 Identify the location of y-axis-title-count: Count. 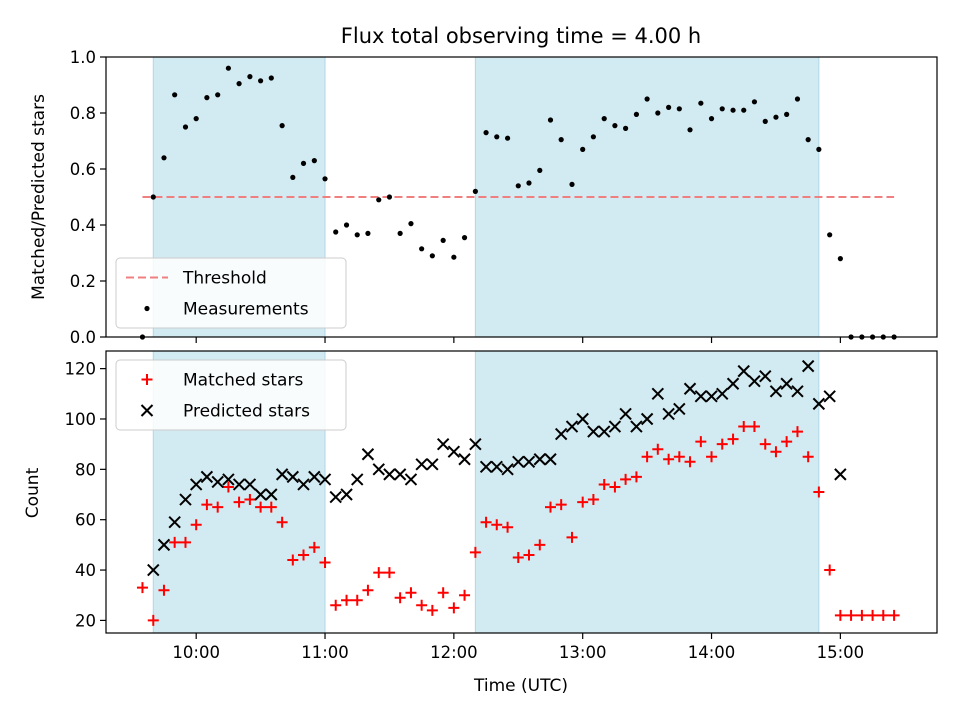
(33, 492).